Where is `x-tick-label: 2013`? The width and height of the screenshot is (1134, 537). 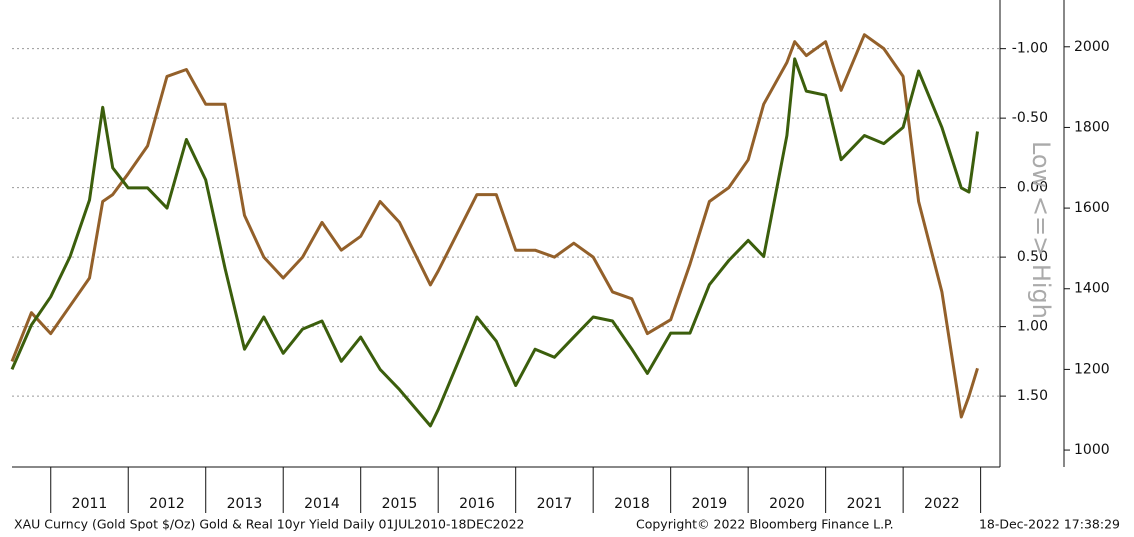 x-tick-label: 2013 is located at coordinates (245, 504).